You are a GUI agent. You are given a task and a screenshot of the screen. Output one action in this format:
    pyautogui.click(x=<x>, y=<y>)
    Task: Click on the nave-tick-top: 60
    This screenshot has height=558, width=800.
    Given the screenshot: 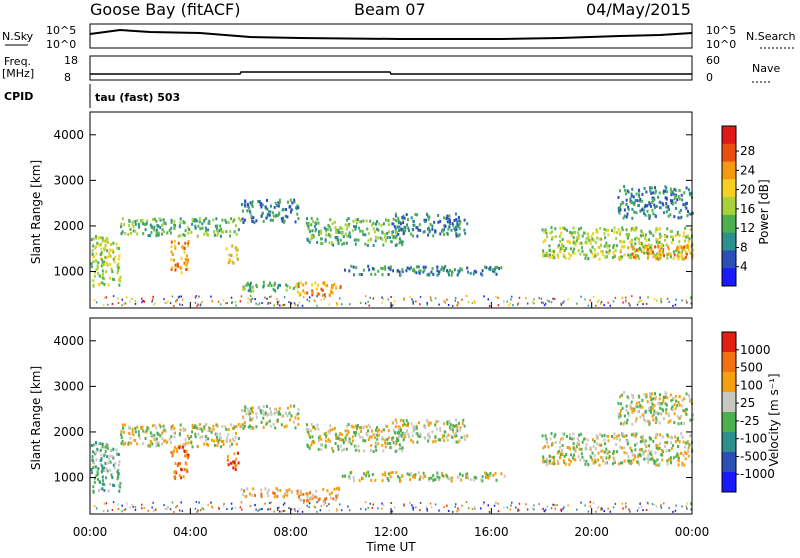 What is the action you would take?
    pyautogui.click(x=713, y=60)
    